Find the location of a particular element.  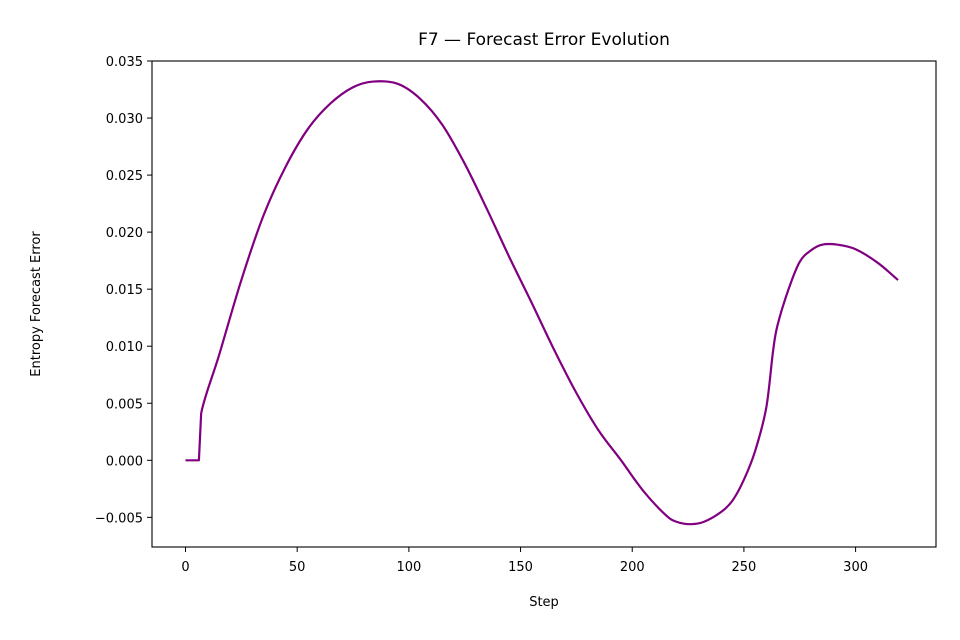

y-tick-label: 0.020 is located at coordinates (124, 233).